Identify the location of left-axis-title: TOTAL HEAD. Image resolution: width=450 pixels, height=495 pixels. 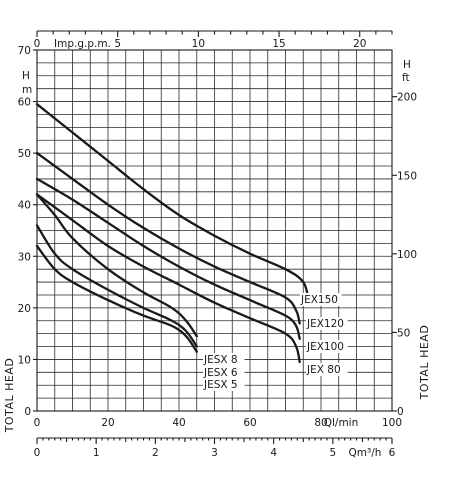
(9, 396).